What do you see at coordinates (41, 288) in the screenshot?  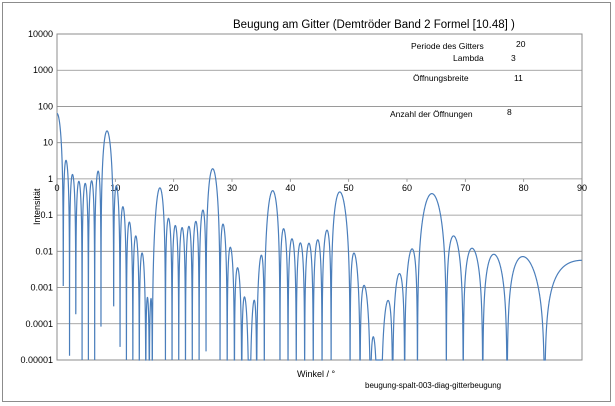 I see `y-tick-label: 0.001` at bounding box center [41, 288].